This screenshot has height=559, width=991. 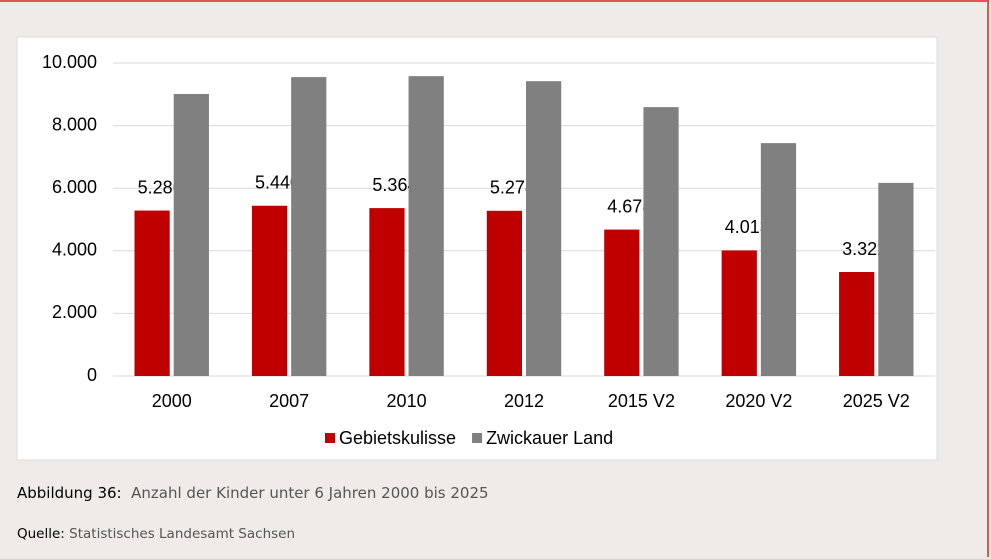 What do you see at coordinates (172, 401) in the screenshot?
I see `x-tick-label: 2000` at bounding box center [172, 401].